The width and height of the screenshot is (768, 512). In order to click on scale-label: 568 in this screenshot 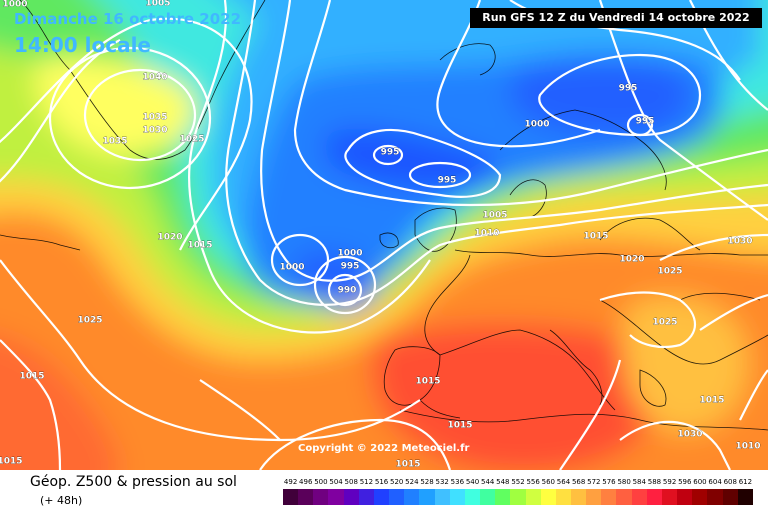, I will do `click(578, 482)`.